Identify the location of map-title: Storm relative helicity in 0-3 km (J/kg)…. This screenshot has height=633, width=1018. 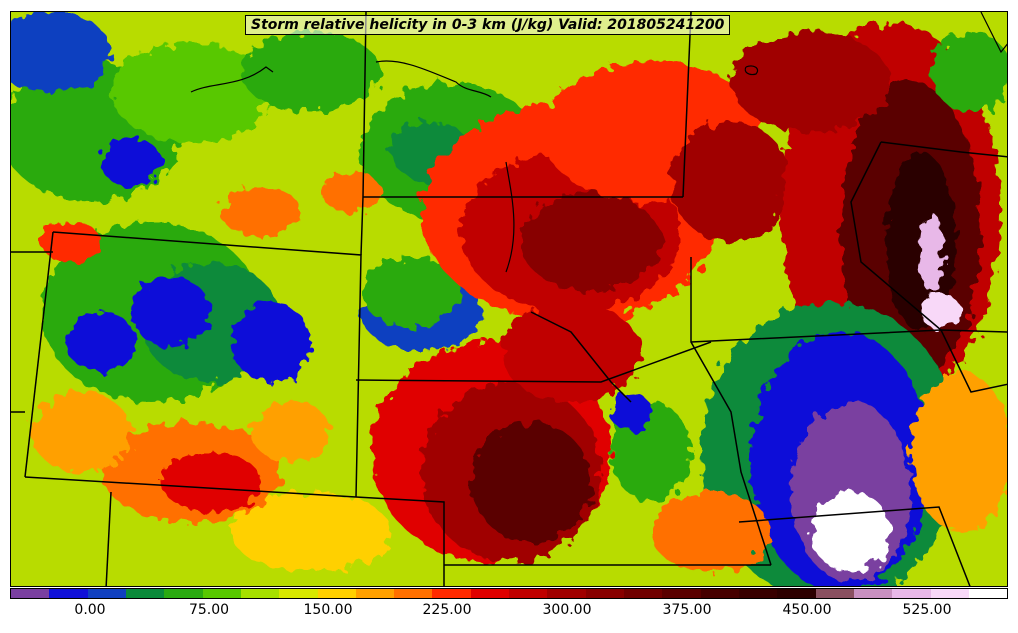
(488, 25).